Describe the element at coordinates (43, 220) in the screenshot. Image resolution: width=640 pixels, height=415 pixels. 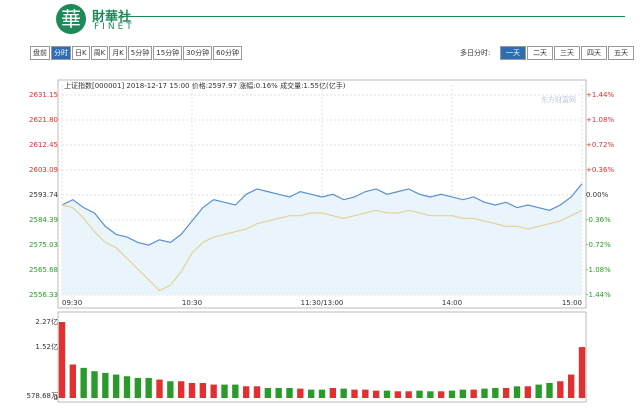
I see `y-tick-label: 2584.39` at that location.